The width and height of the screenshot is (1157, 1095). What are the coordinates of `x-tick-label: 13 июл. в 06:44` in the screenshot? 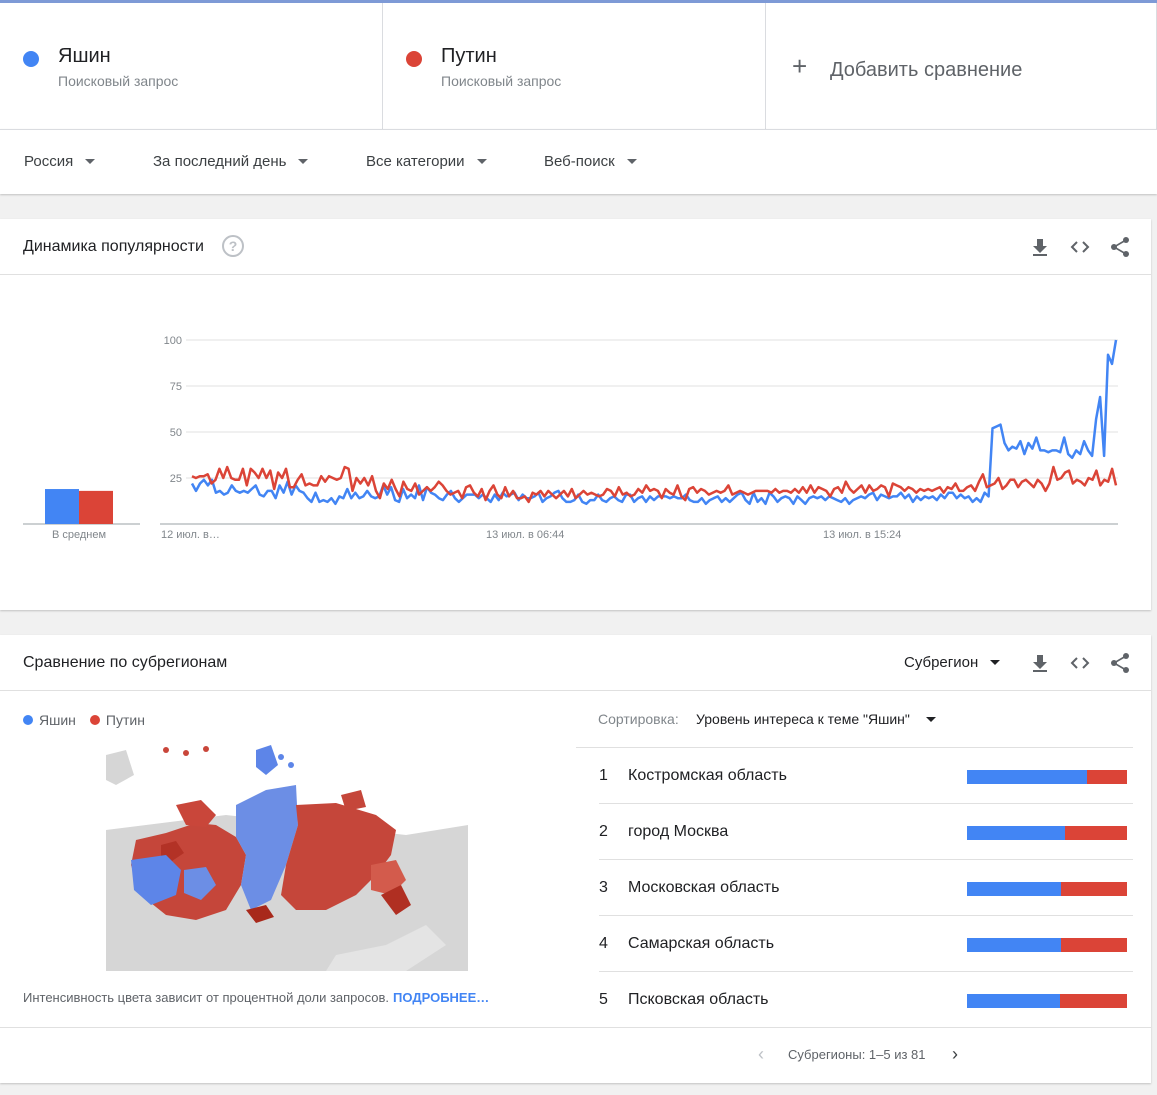 It's located at (525, 535).